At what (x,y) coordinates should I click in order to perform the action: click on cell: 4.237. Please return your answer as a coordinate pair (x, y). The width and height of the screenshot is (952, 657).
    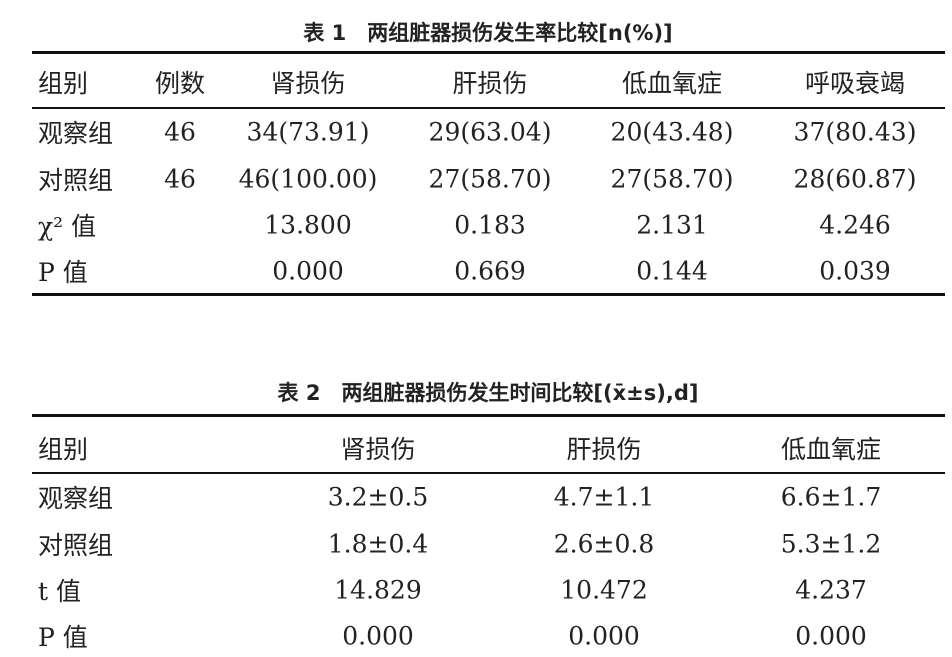
    Looking at the image, I should click on (831, 590).